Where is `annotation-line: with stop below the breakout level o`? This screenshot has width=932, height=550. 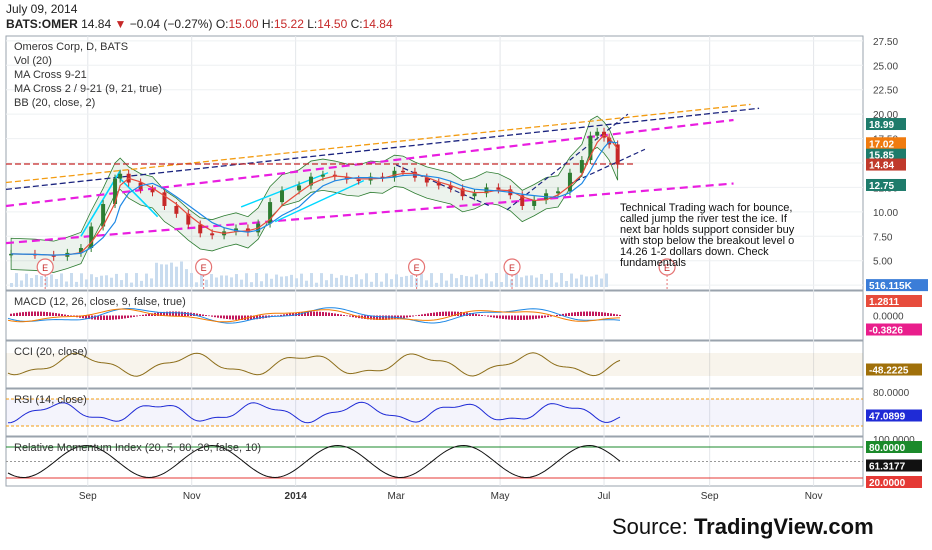
annotation-line: with stop below the breakout level o is located at coordinates (706, 241).